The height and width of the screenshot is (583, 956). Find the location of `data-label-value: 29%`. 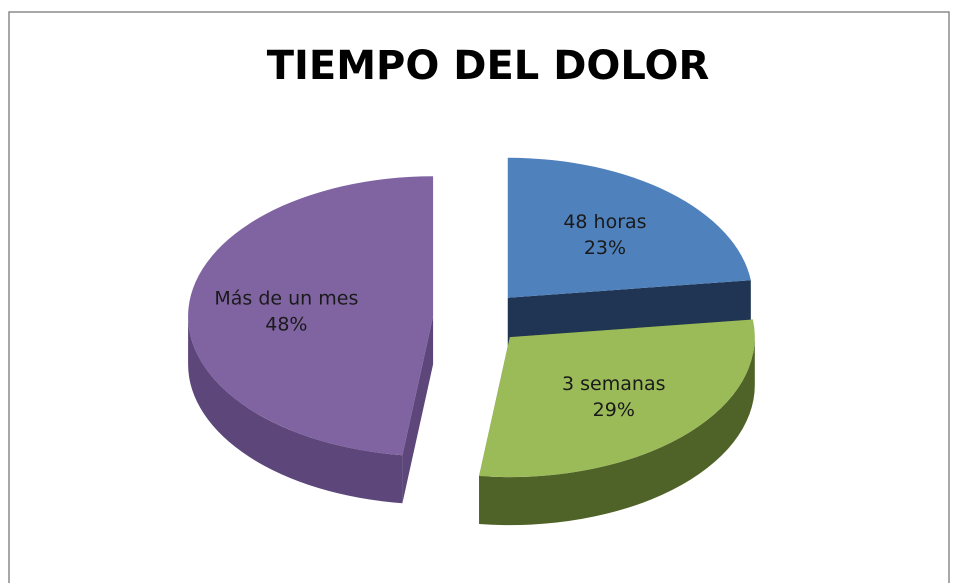

data-label-value: 29% is located at coordinates (614, 410).